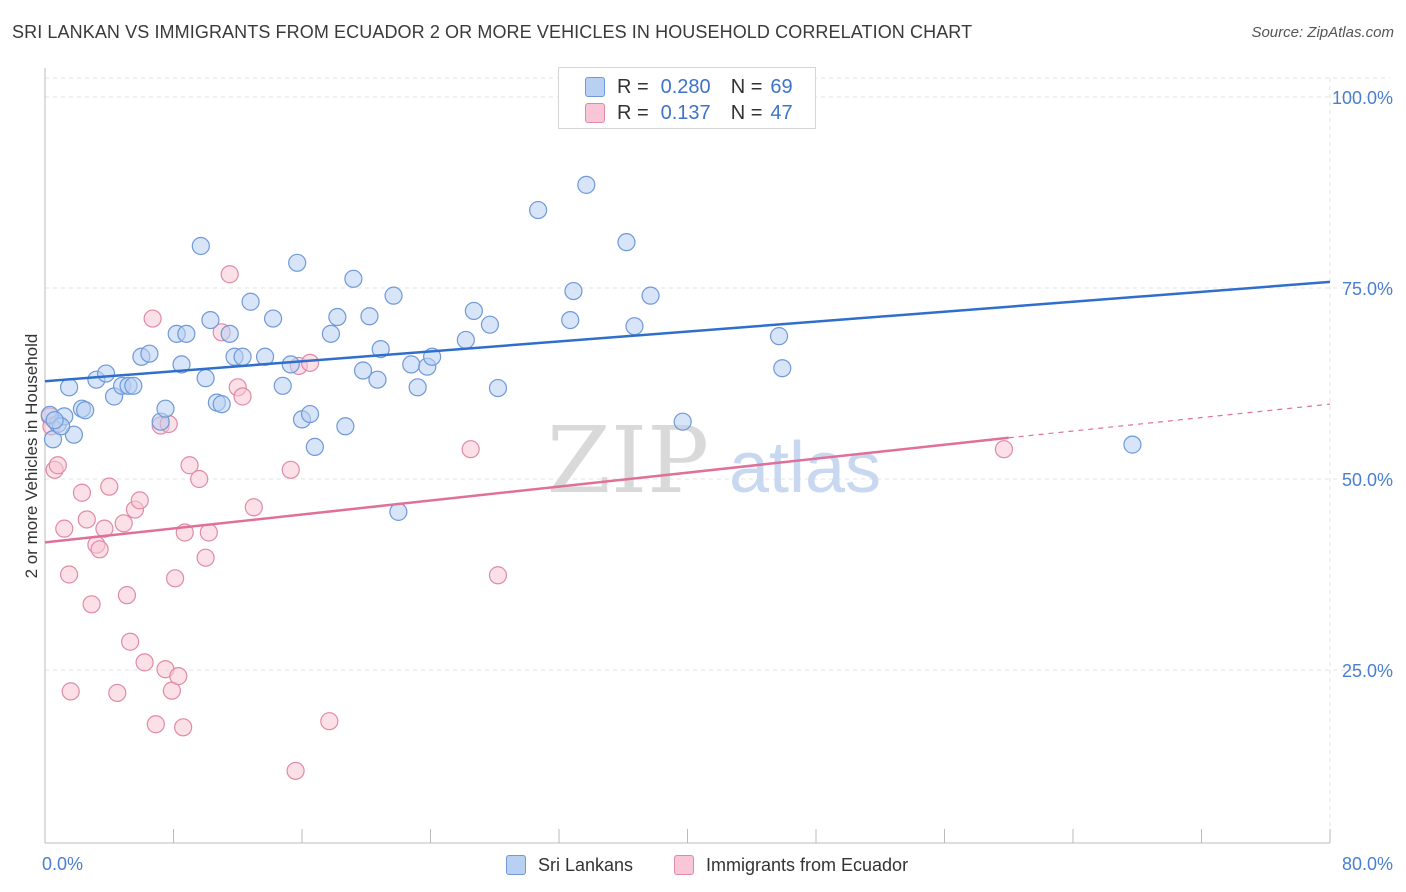  Describe the element at coordinates (805, 468) in the screenshot. I see `watermark-atlas: atlas` at that location.